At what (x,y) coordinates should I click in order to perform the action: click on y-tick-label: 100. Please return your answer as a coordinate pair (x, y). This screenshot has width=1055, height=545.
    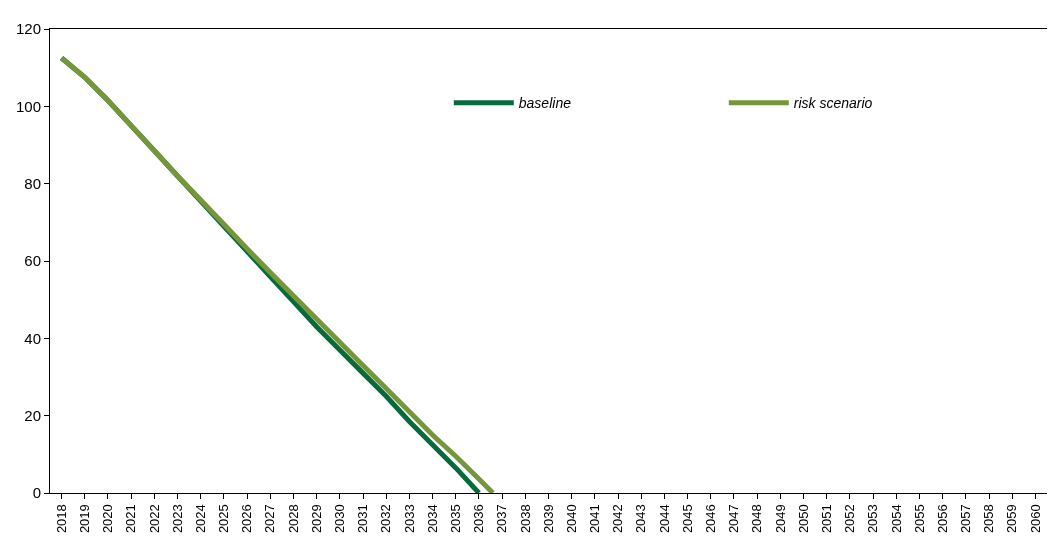
    Looking at the image, I should click on (28, 106).